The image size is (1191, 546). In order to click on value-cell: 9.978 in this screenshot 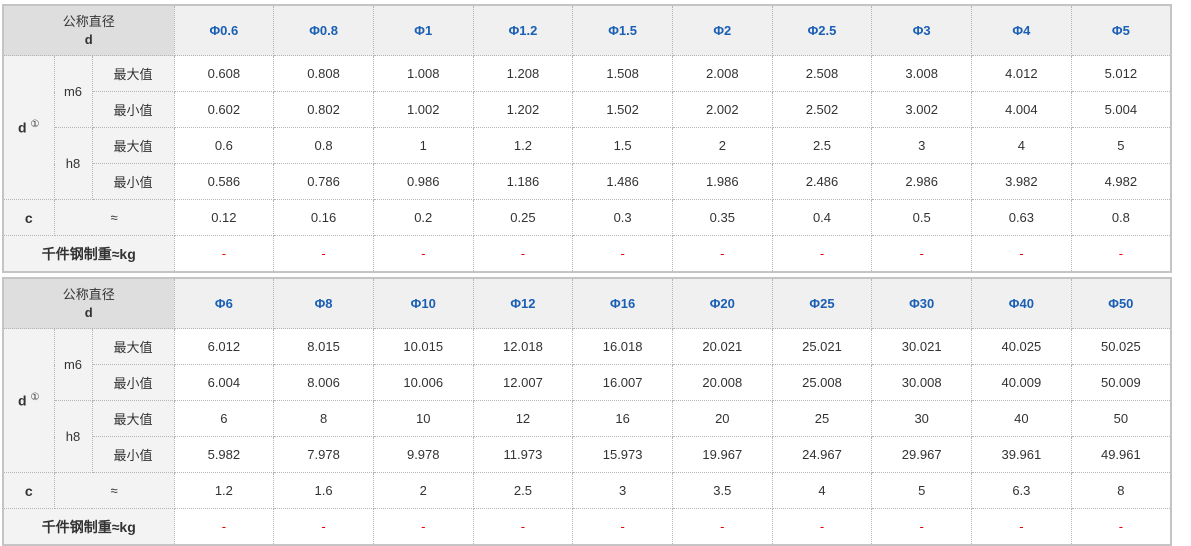, I will do `click(423, 454)`.